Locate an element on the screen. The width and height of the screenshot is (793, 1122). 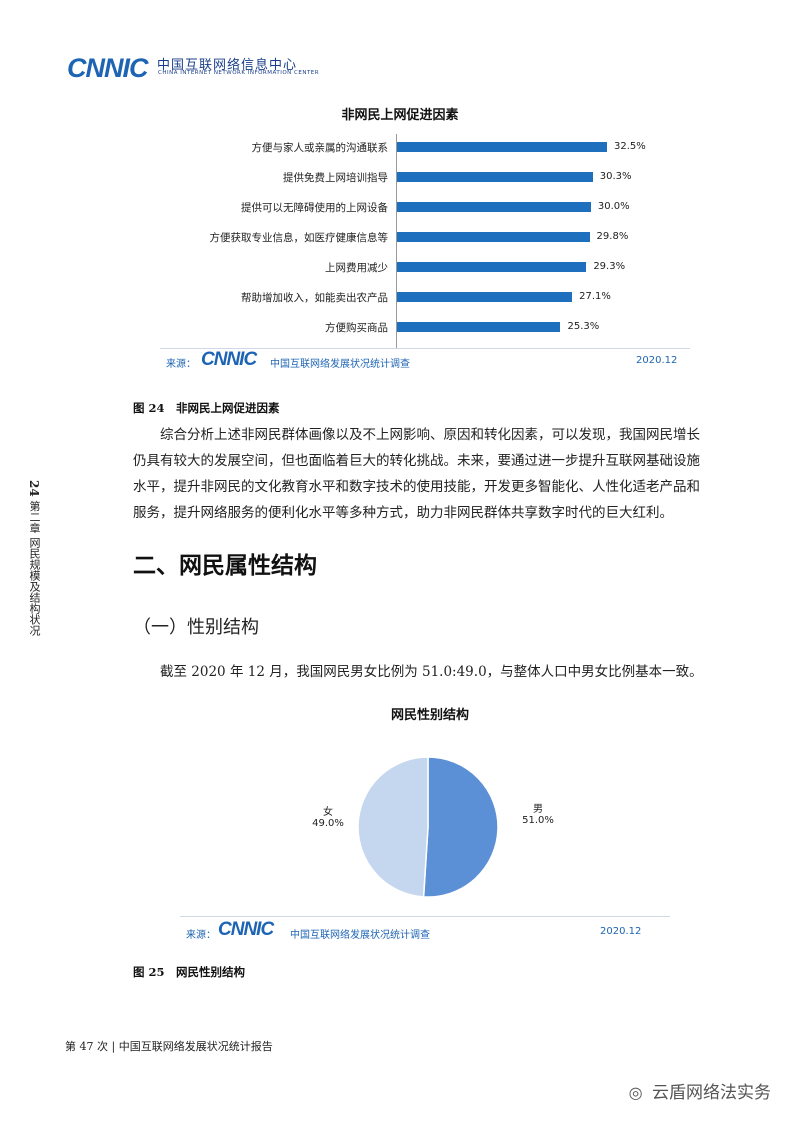
figure25-source-logo: CNNIC is located at coordinates (246, 929).